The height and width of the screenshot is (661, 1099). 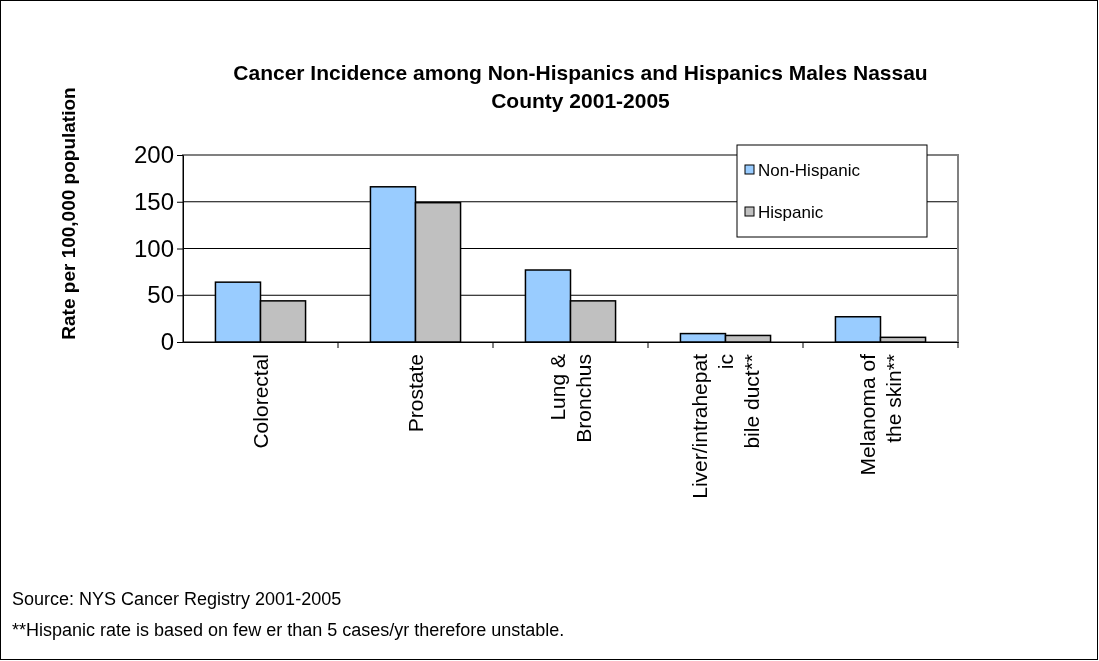 I want to click on text: **Hispanic rate is based on few er than 5 cases/yr therefore unstable., so click(x=288, y=630).